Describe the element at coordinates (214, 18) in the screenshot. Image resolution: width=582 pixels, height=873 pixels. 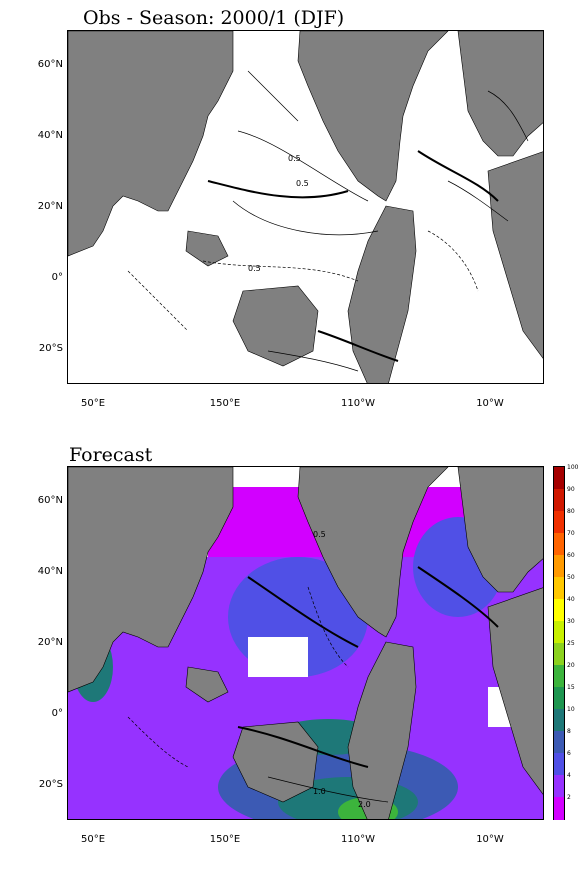
I see `obs-panel-title: Obs - Season: 2000/1 (DJF)` at that location.